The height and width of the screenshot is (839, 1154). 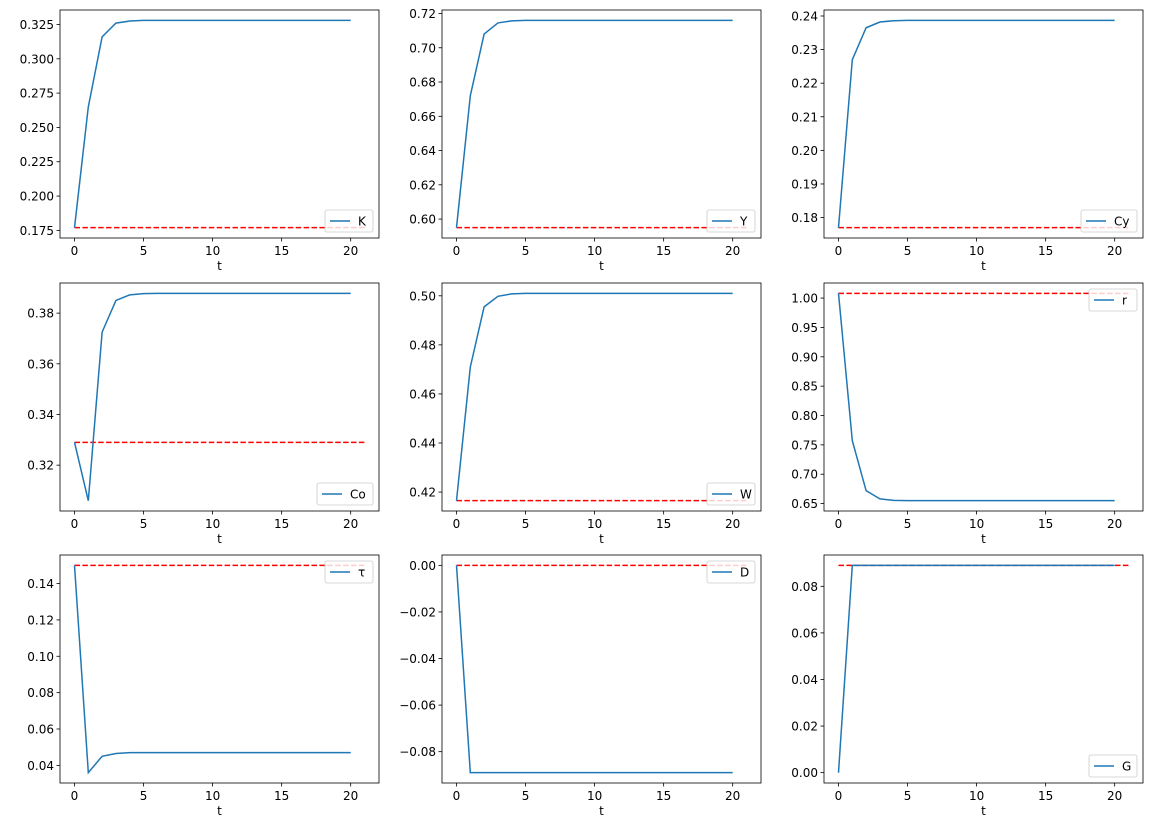 I want to click on legend-label: Y, so click(x=743, y=222).